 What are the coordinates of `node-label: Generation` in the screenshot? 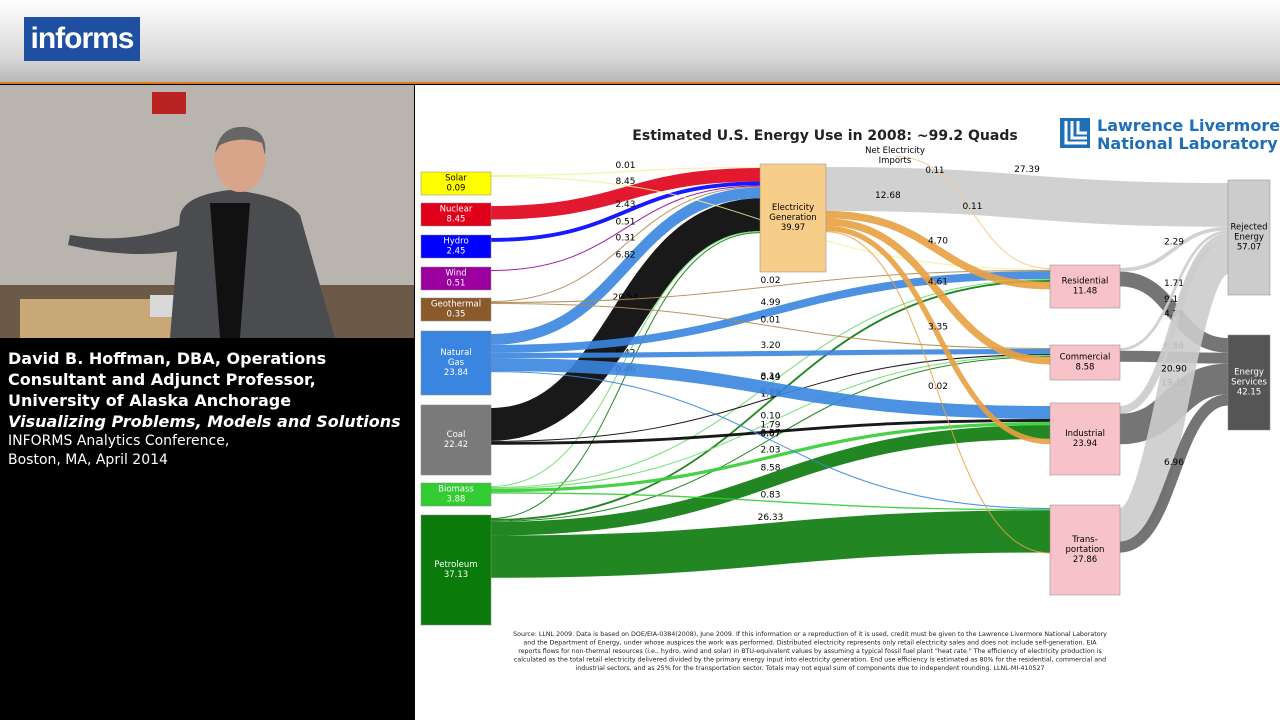 It's located at (792, 218).